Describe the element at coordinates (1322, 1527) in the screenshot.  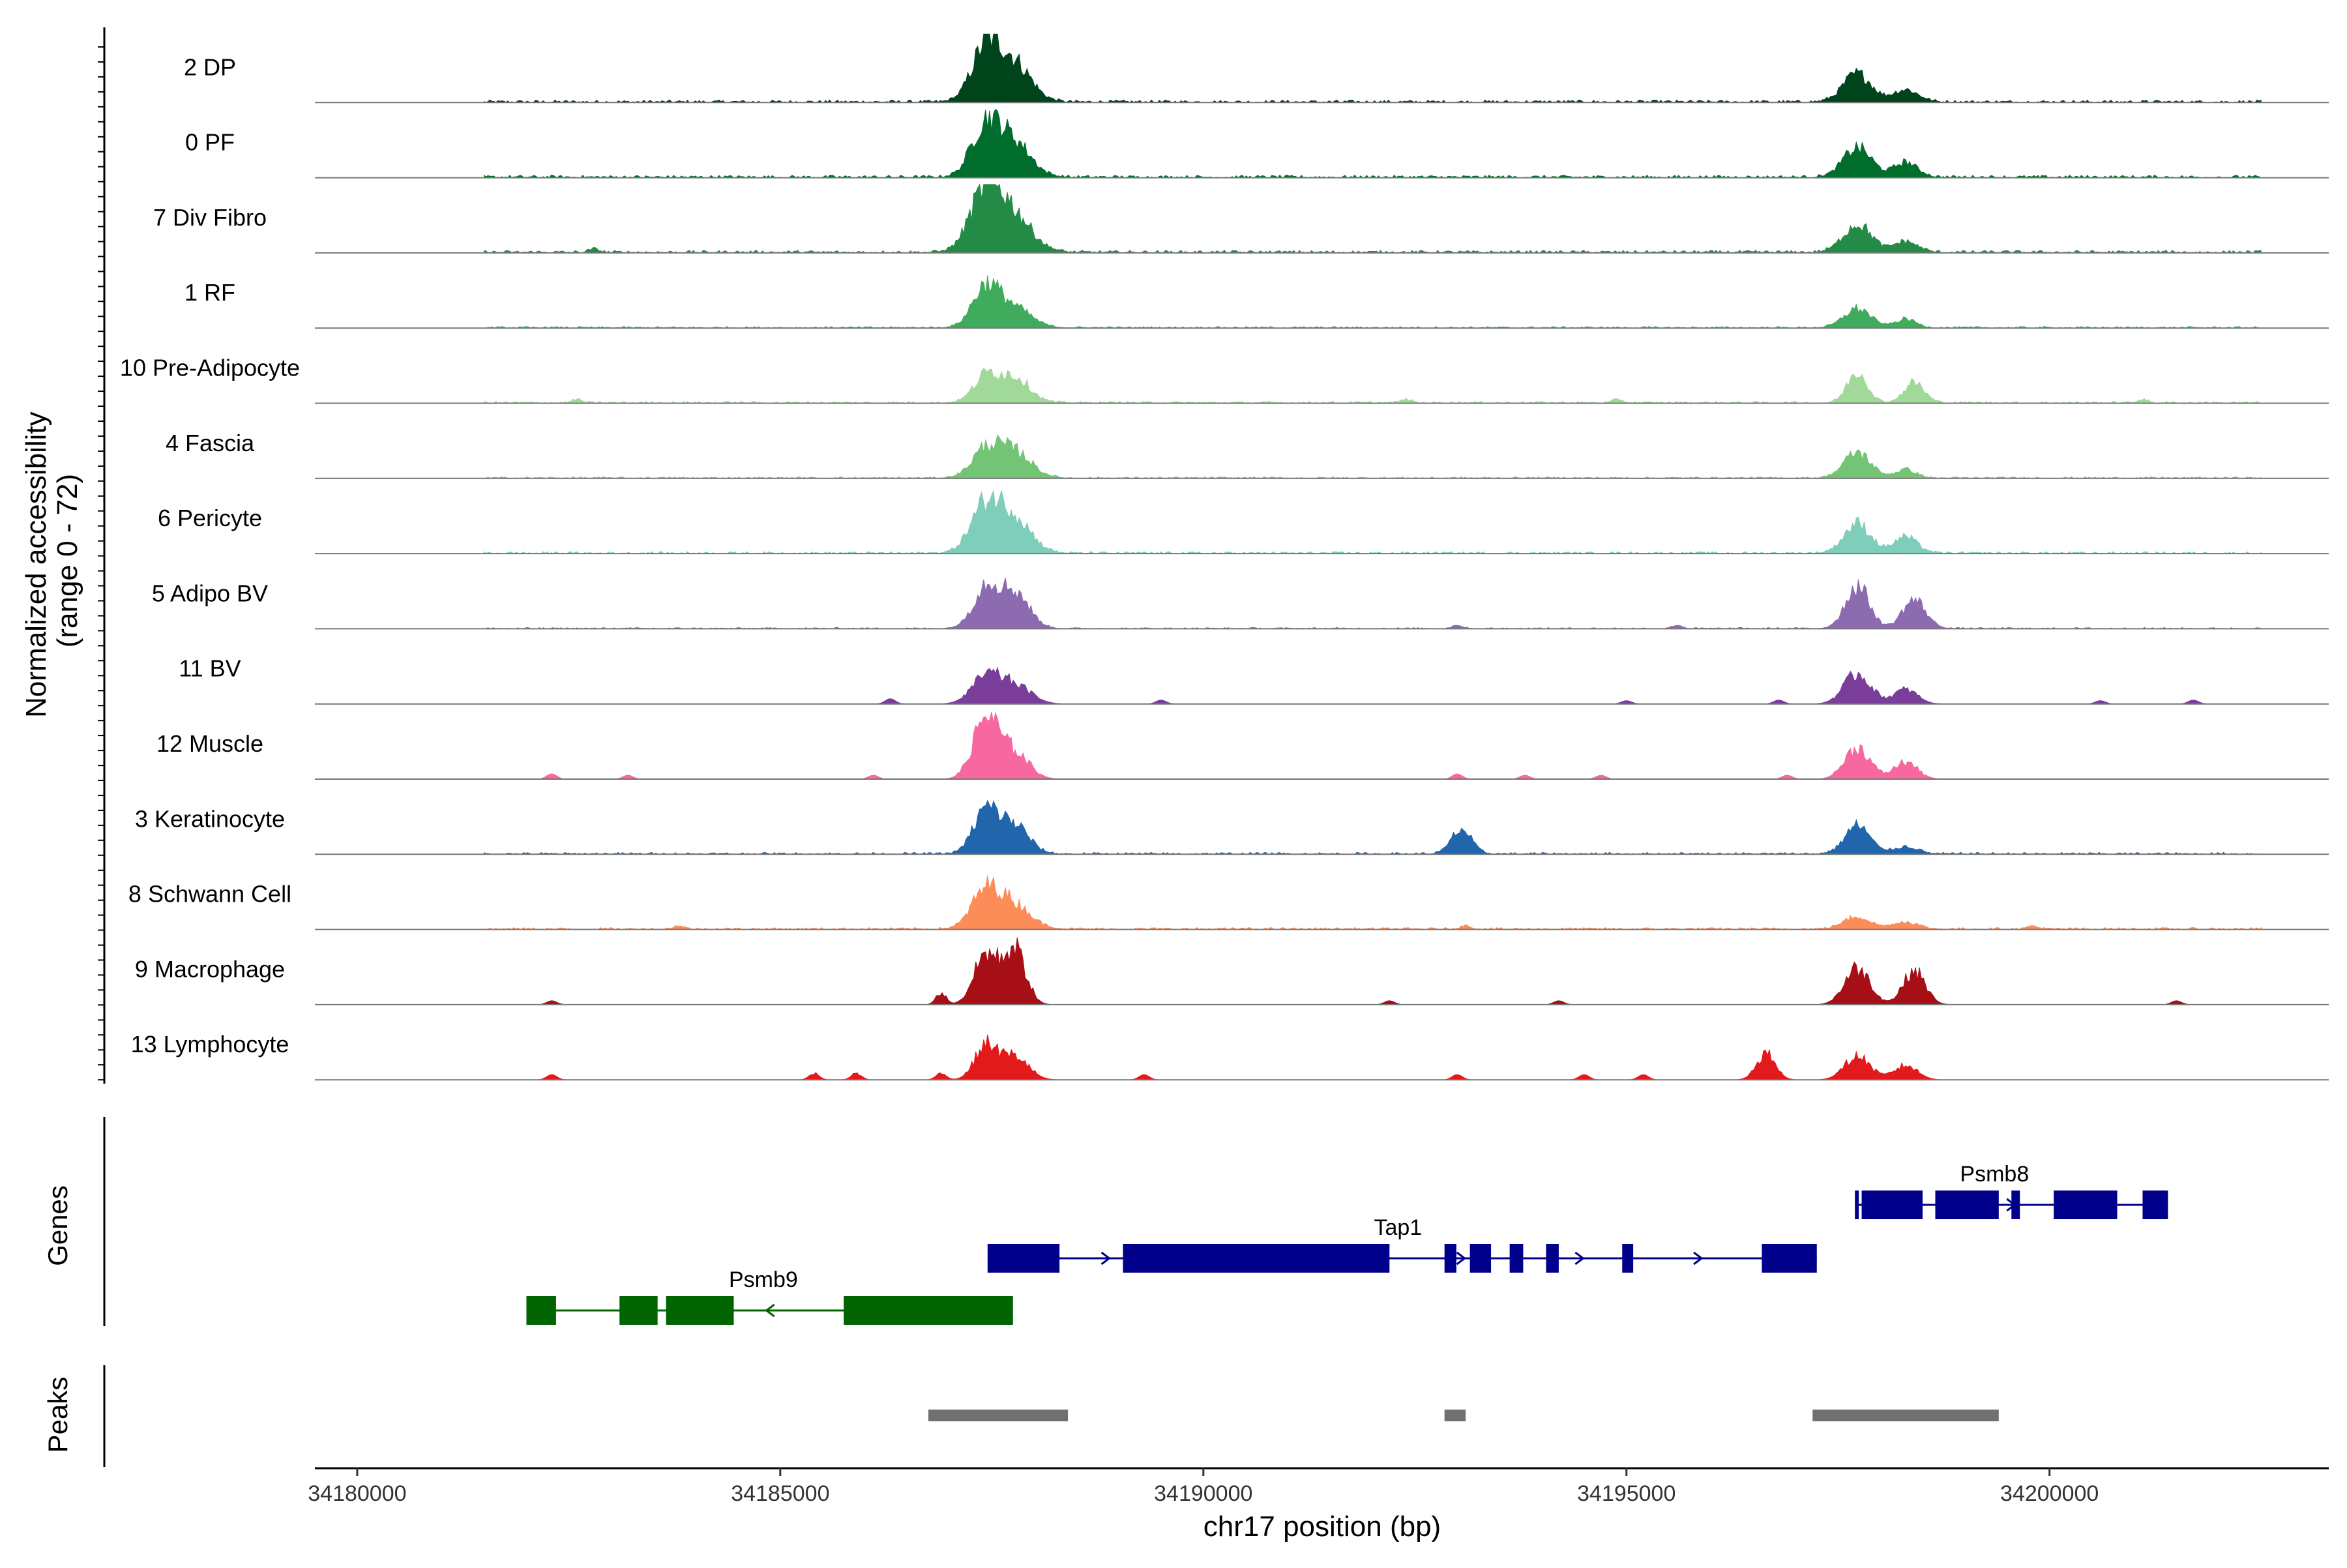
I see `x-axis-title: chr17 position (bp)` at that location.